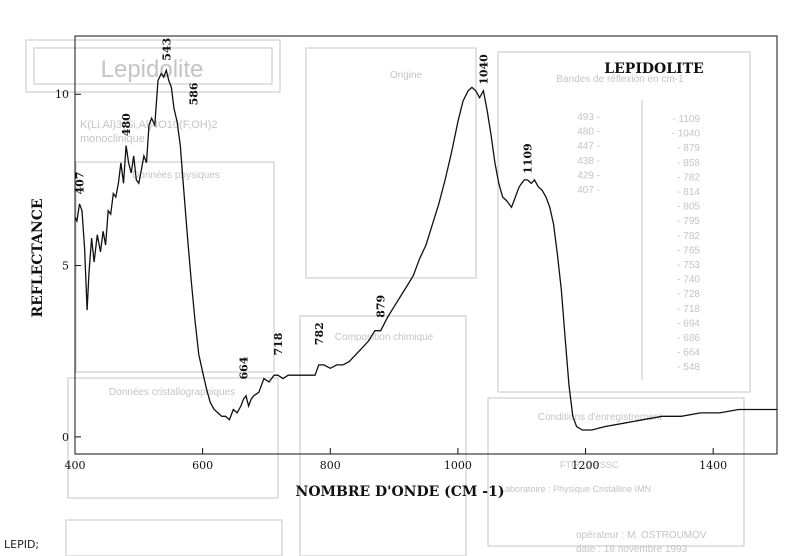 This screenshot has height=556, width=800. Describe the element at coordinates (588, 190) in the screenshot. I see `ghost-band-value: 407 -` at that location.